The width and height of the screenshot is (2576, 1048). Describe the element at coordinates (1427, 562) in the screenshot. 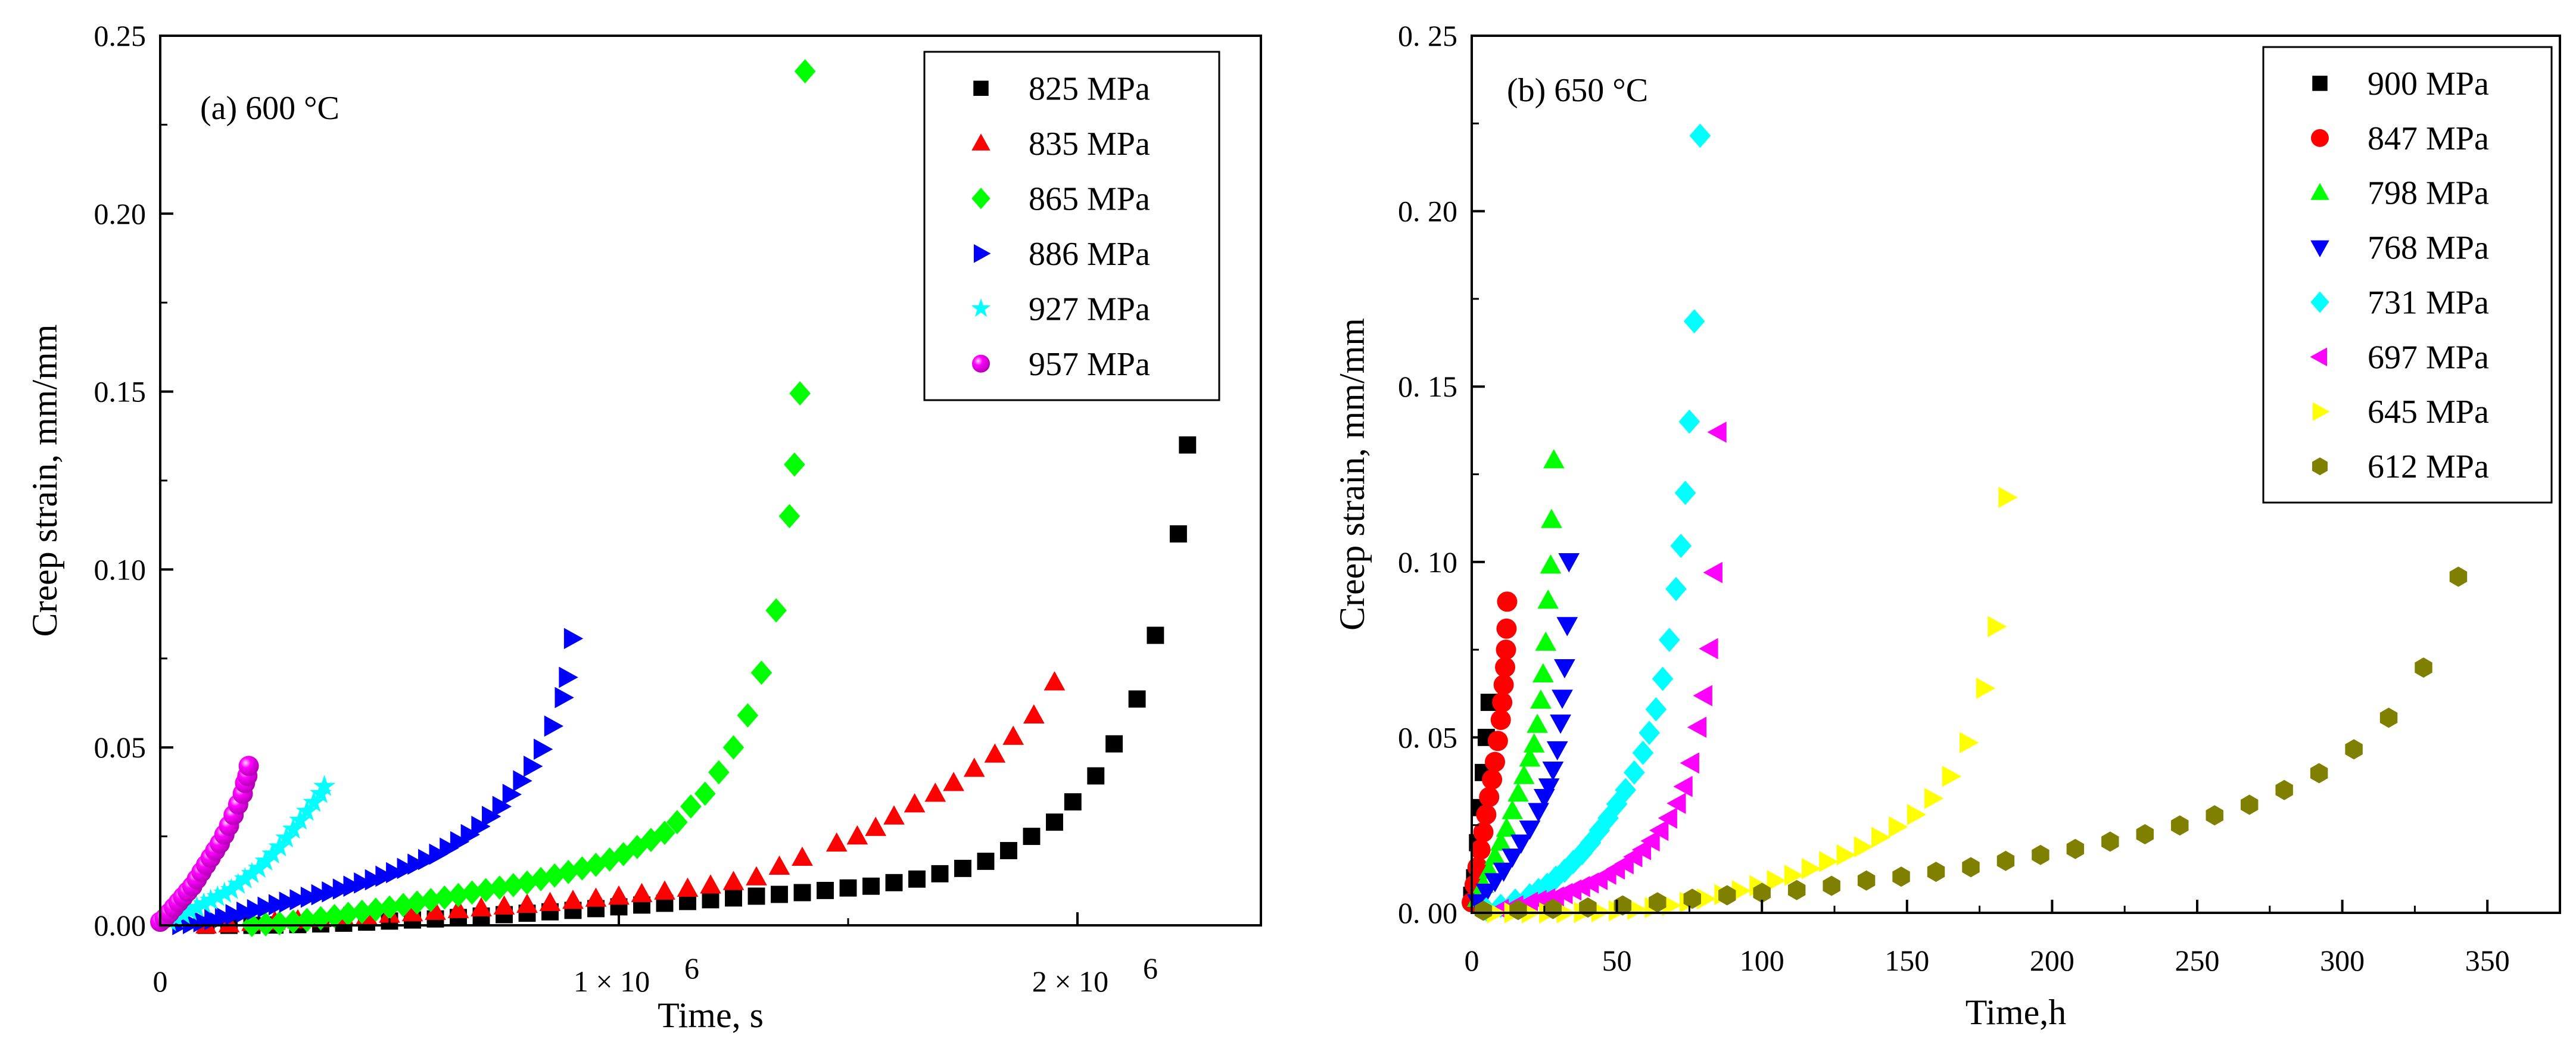

I see `y-tick-label: 0. 10` at that location.